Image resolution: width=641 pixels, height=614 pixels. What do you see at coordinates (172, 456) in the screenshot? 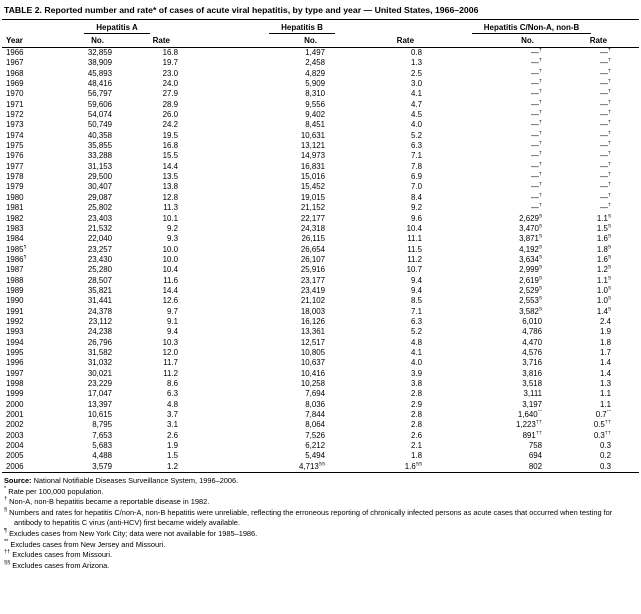
I see `value-cell: 1.5` at bounding box center [172, 456].